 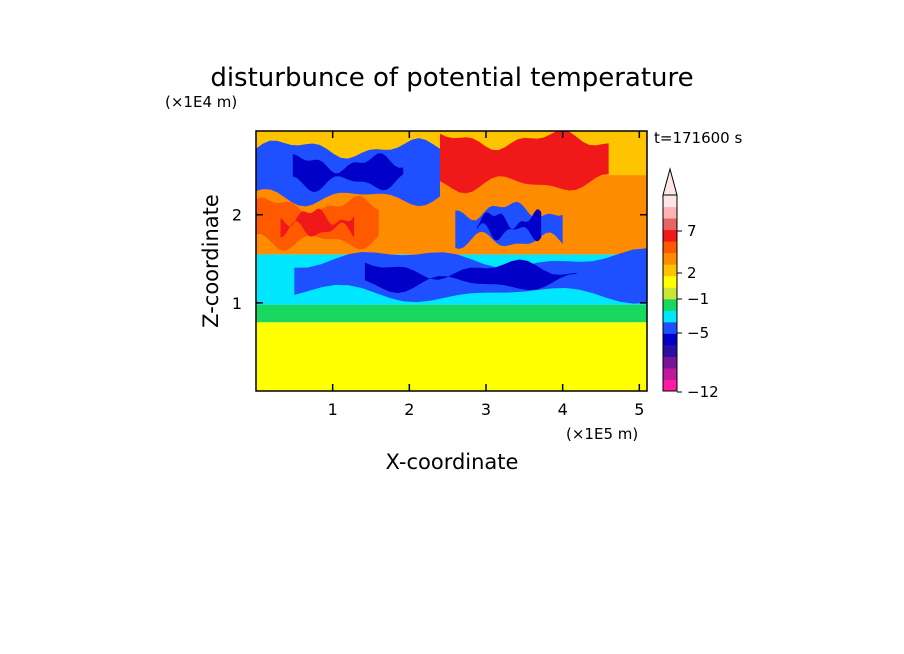 What do you see at coordinates (690, 284) in the screenshot?
I see `colorbar: 7 2 −1 −5 −12` at bounding box center [690, 284].